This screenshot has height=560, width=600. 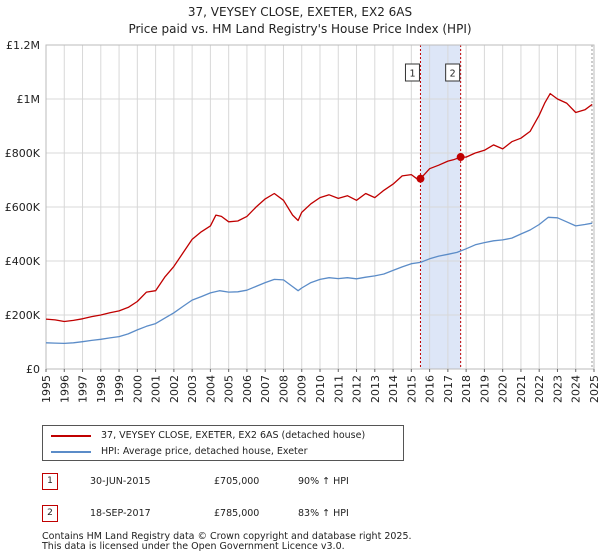 I want to click on transaction-marker: 2, so click(x=50, y=513).